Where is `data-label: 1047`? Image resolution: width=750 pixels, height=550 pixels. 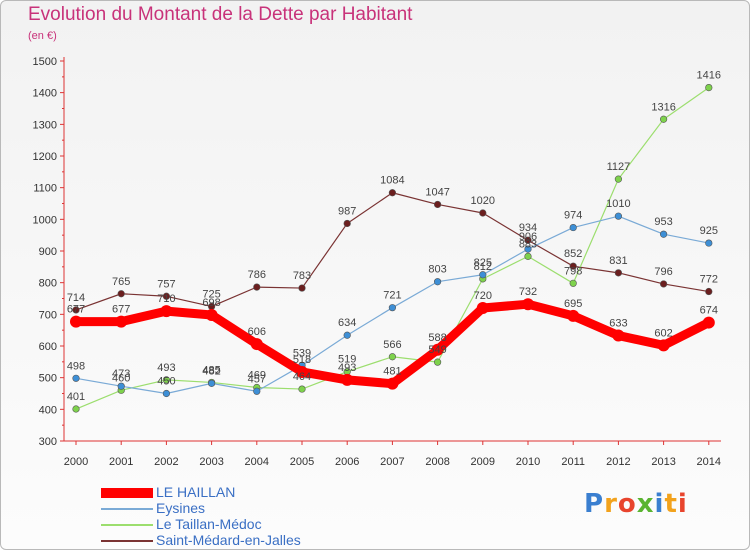
data-label: 1047 is located at coordinates (437, 192).